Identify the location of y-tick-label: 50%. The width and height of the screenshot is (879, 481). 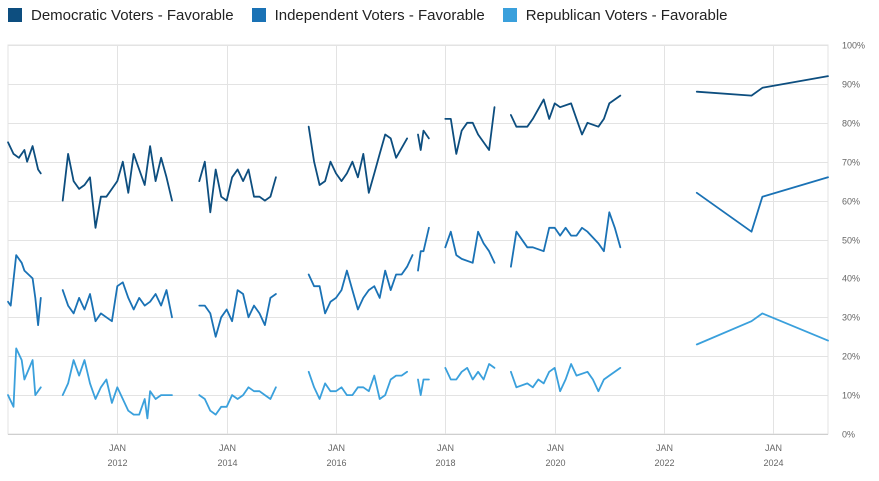
(851, 241).